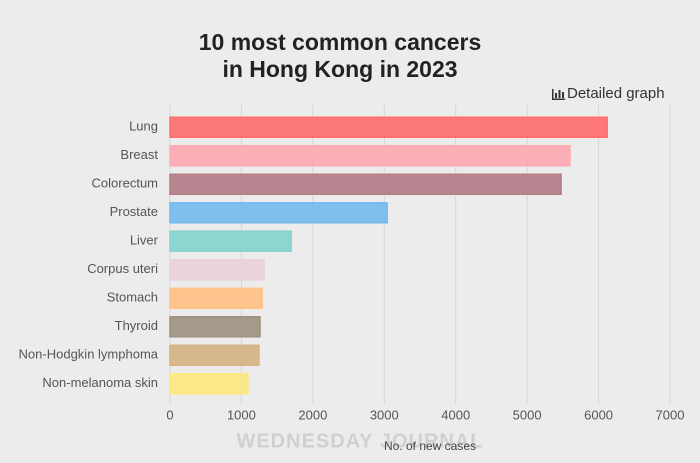 The height and width of the screenshot is (463, 700). I want to click on x-tick-label: 2000, so click(312, 414).